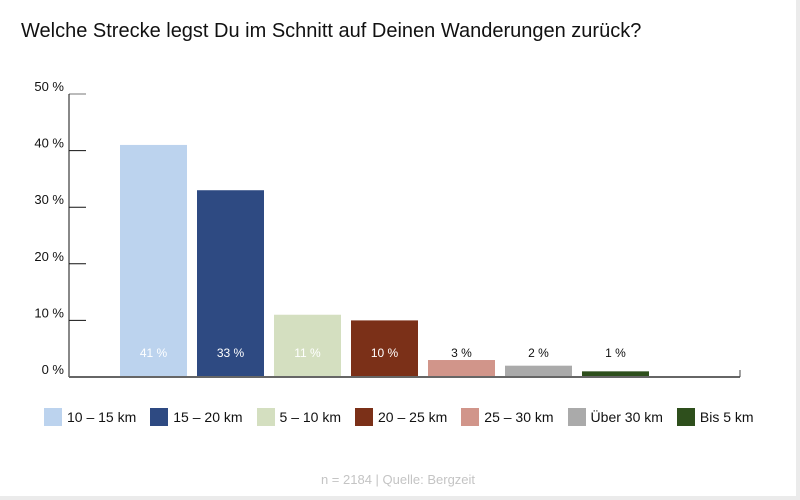  What do you see at coordinates (49, 86) in the screenshot?
I see `y-tick-label: 50 %` at bounding box center [49, 86].